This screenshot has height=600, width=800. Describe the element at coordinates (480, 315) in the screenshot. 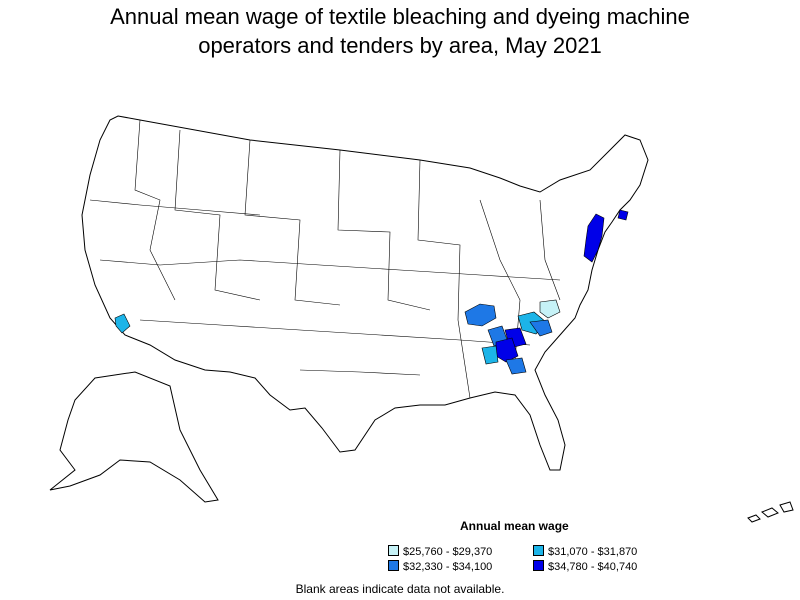

I see `area-tennessee` at that location.